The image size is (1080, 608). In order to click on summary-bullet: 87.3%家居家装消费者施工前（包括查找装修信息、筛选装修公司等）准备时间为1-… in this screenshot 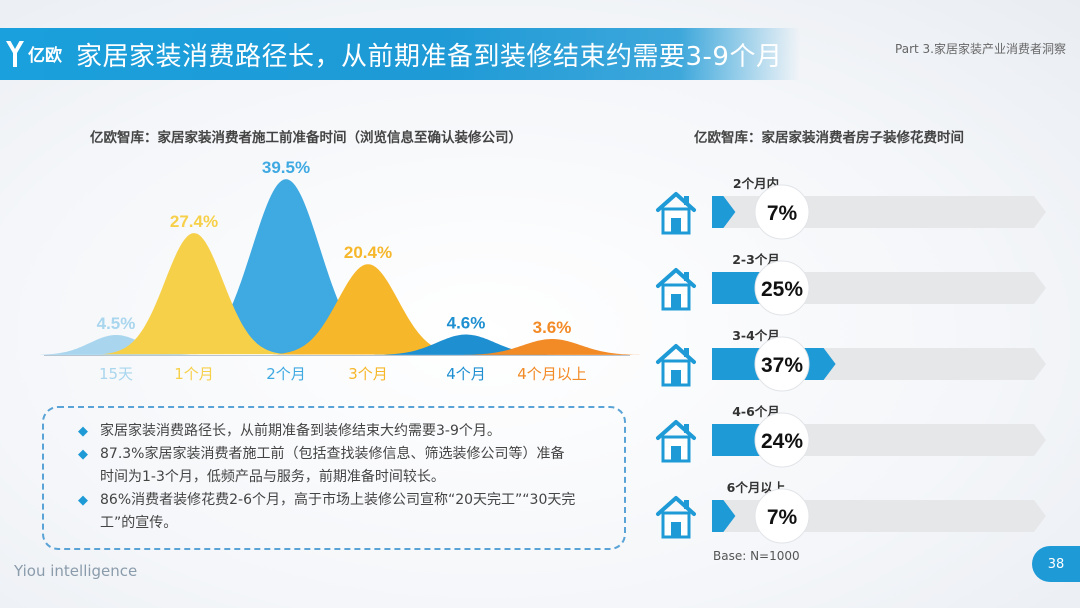, I will do `click(328, 466)`.